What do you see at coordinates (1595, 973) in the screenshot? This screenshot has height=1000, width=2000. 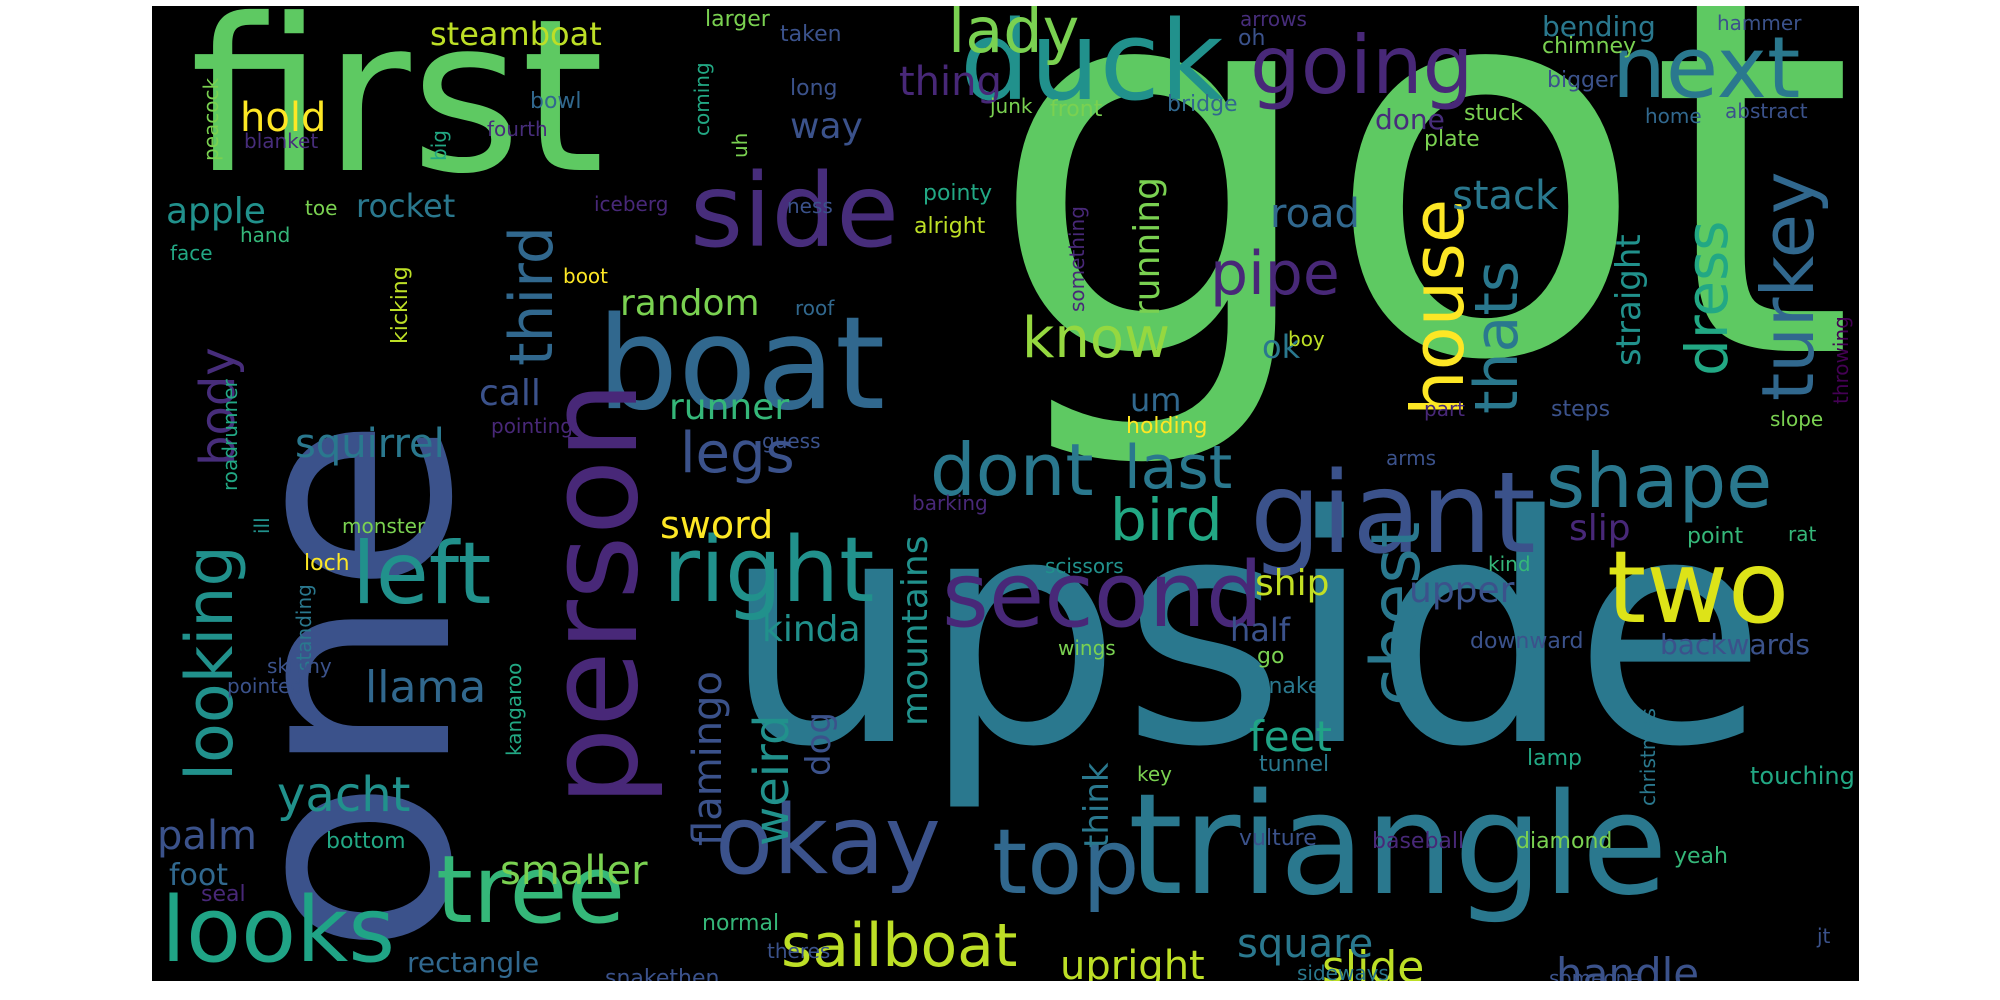 I see `word: someone` at bounding box center [1595, 973].